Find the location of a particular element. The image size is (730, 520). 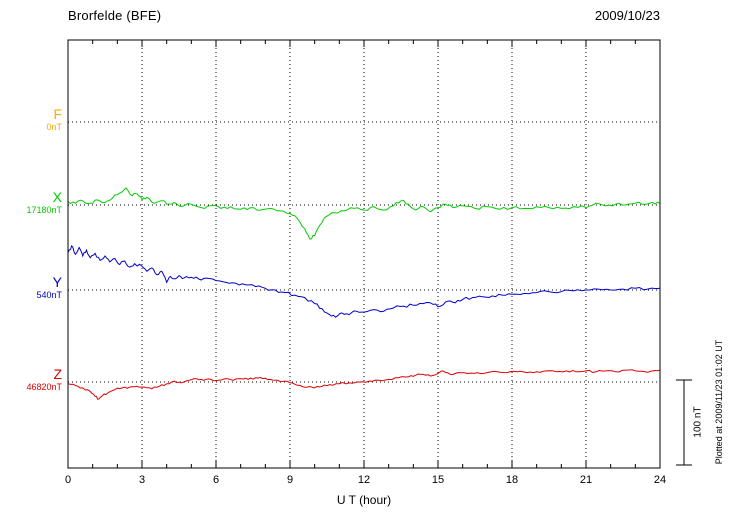

series-trace-Y is located at coordinates (364, 281).